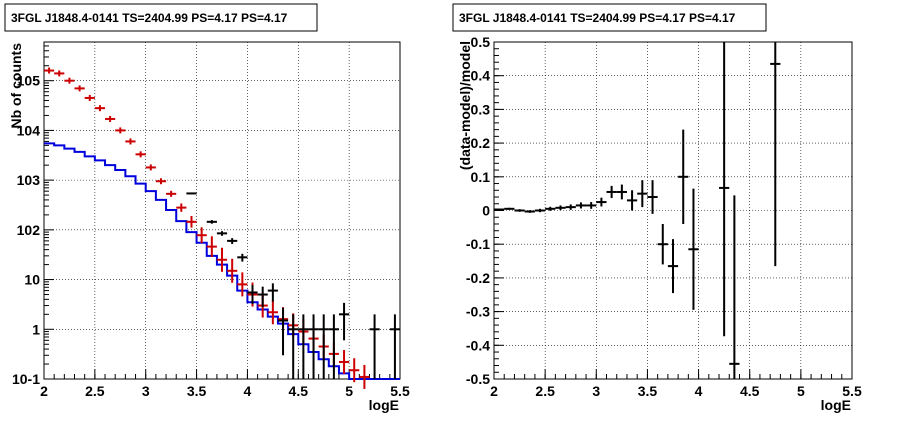  Describe the element at coordinates (465, 105) in the screenshot. I see `residual-y-axis-label: (data-model)/model` at that location.